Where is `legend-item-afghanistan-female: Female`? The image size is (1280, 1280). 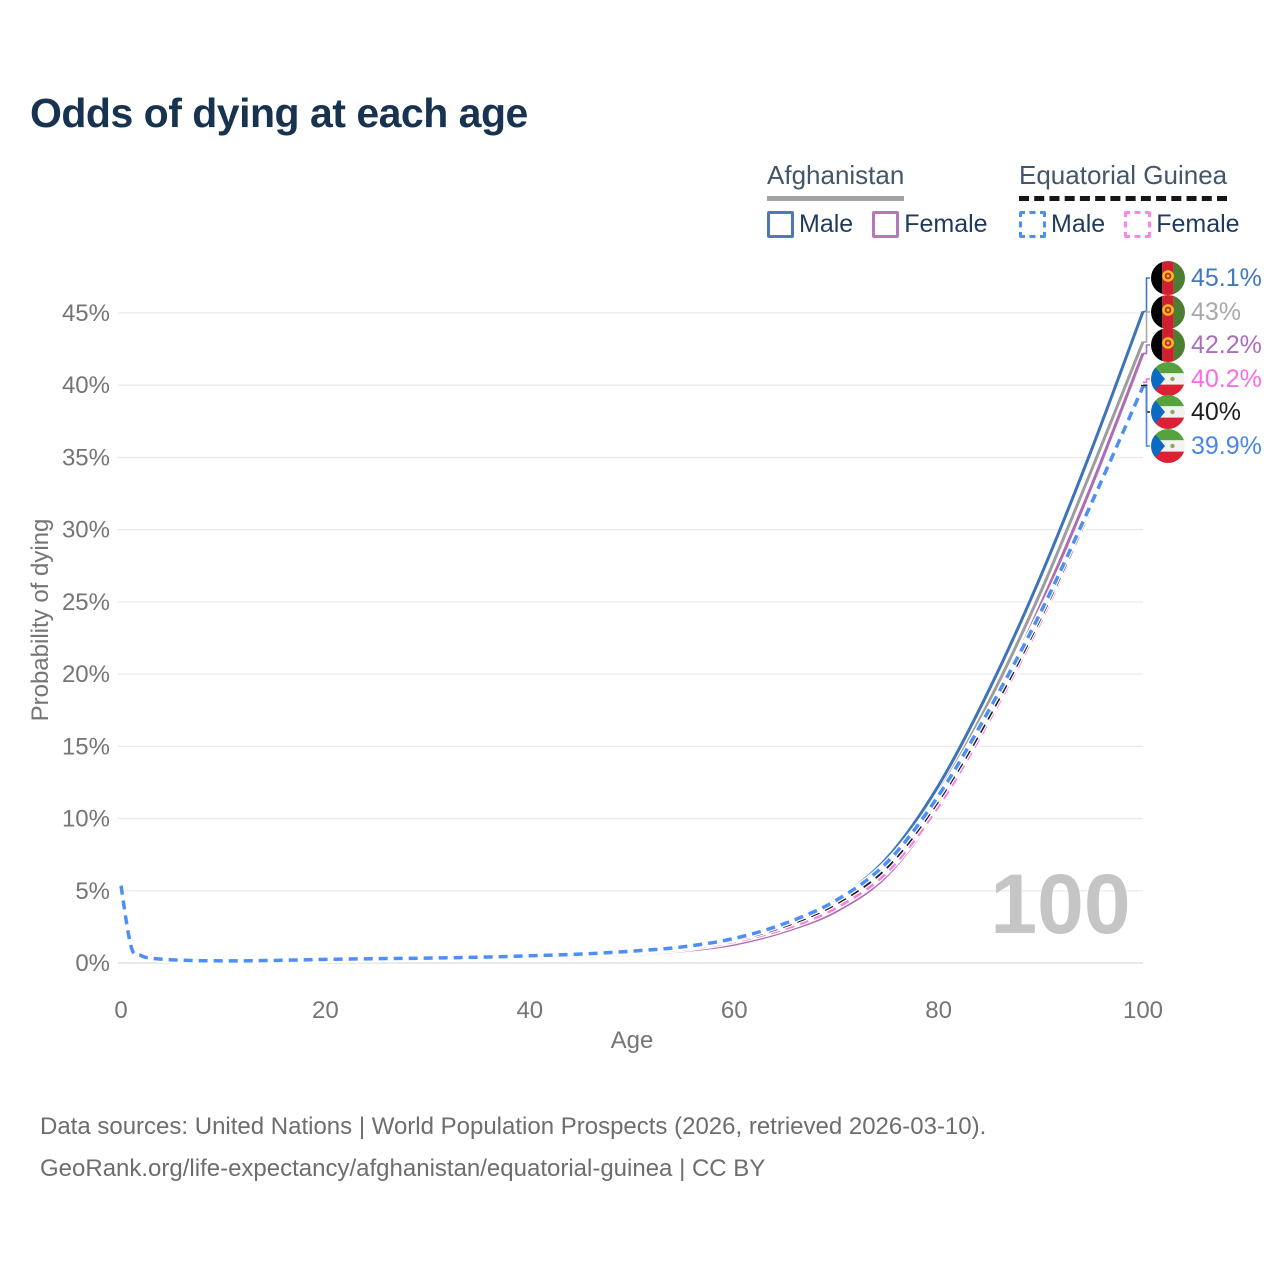
legend-item-afghanistan-female: Female is located at coordinates (930, 224).